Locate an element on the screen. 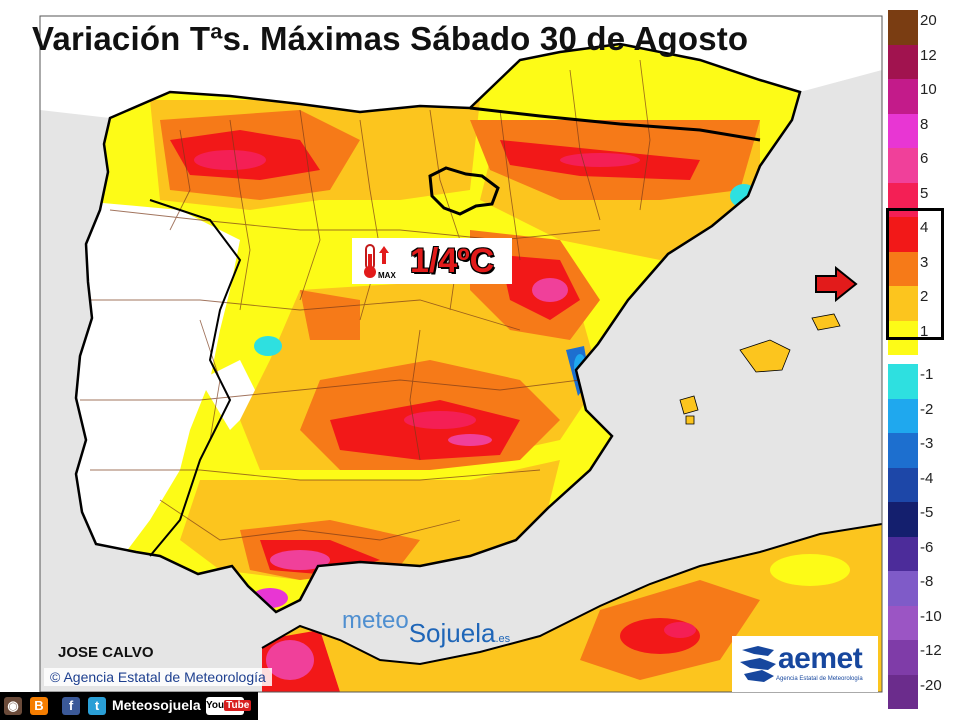 The width and height of the screenshot is (960, 720). legend-negative is located at coordinates (903, 536).